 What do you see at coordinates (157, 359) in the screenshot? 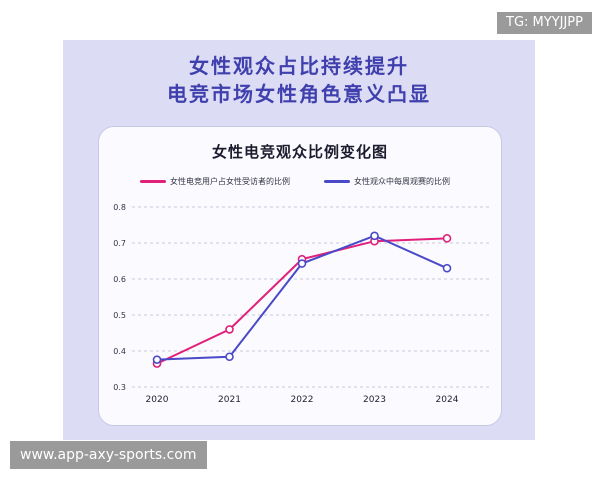
I see `series-1-point-2020` at bounding box center [157, 359].